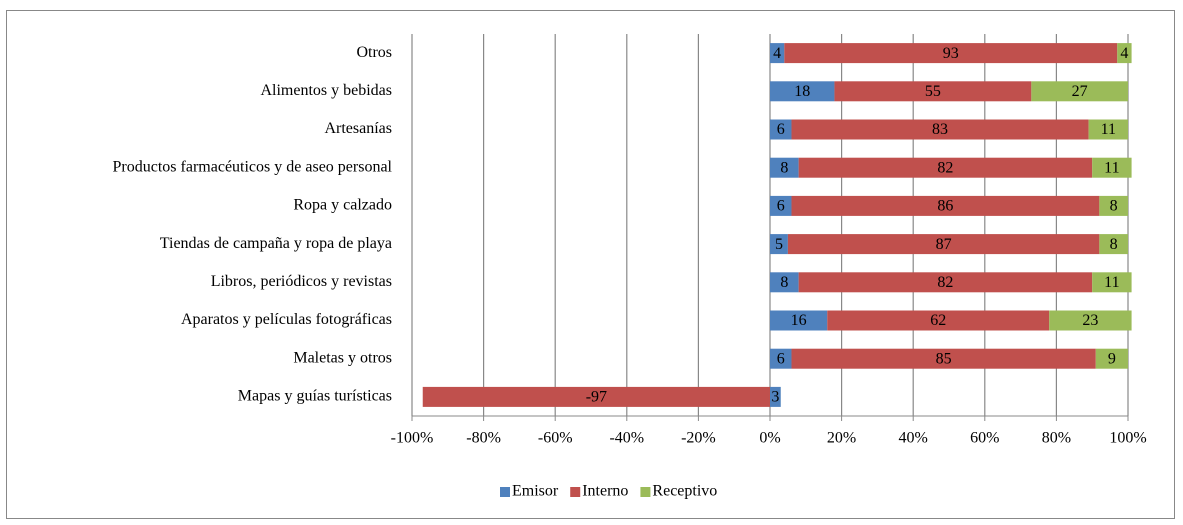  What do you see at coordinates (555, 438) in the screenshot?
I see `x-tick-label: -60%` at bounding box center [555, 438].